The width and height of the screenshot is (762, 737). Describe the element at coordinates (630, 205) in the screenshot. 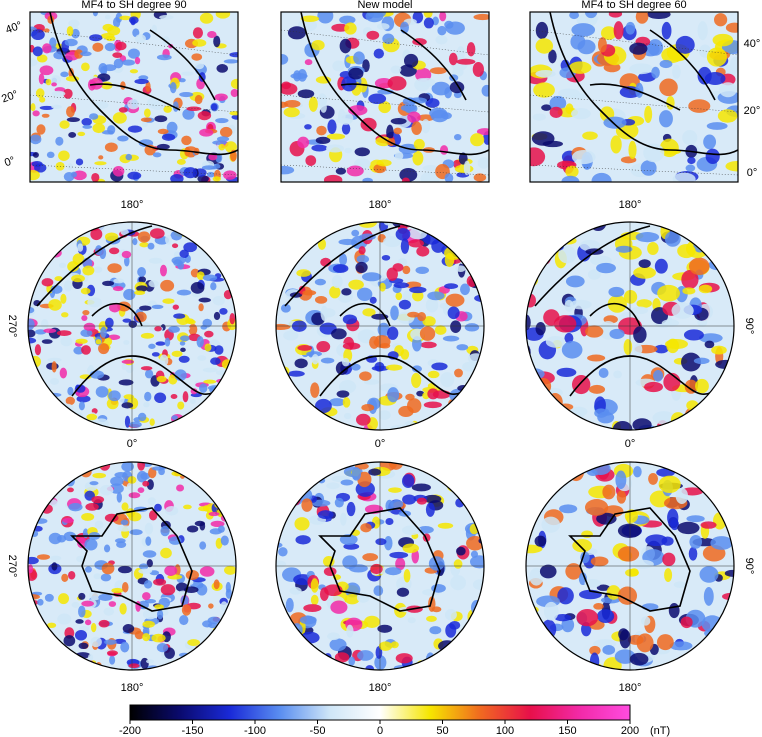

I see `longitude-label: 180°` at that location.